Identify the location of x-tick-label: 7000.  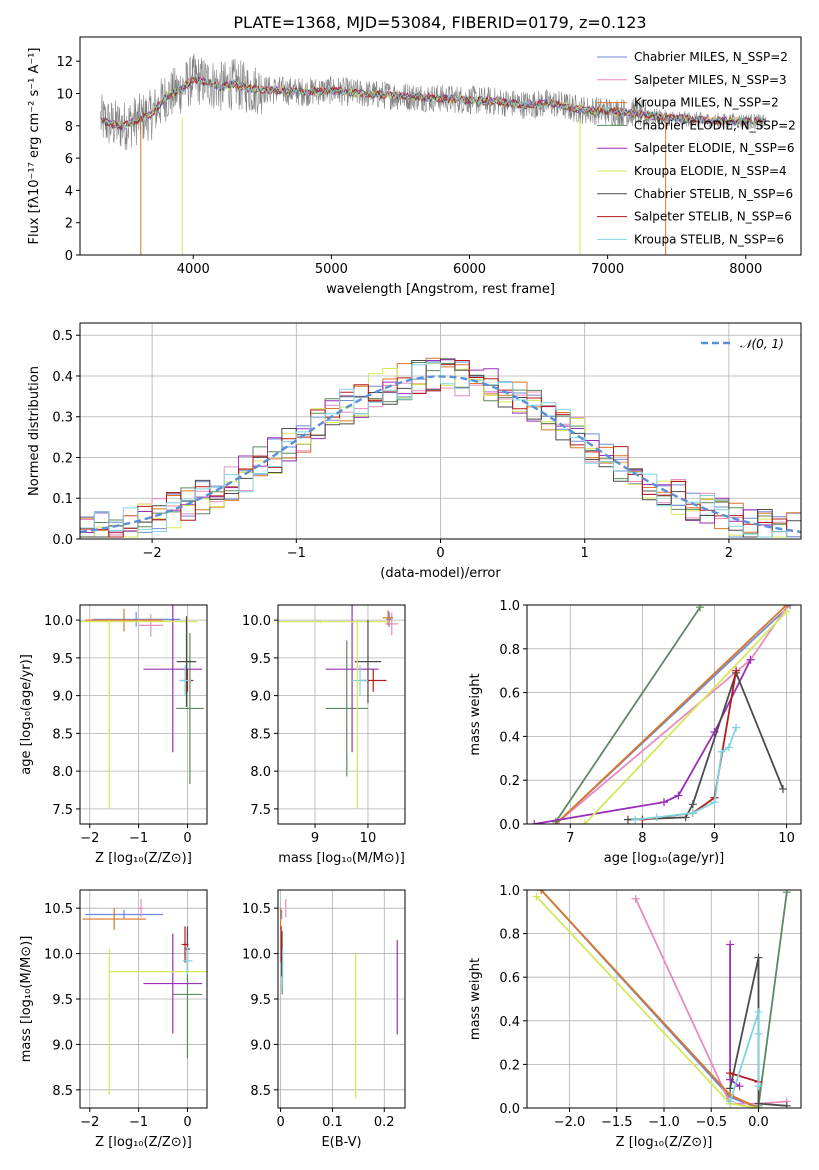
(607, 269).